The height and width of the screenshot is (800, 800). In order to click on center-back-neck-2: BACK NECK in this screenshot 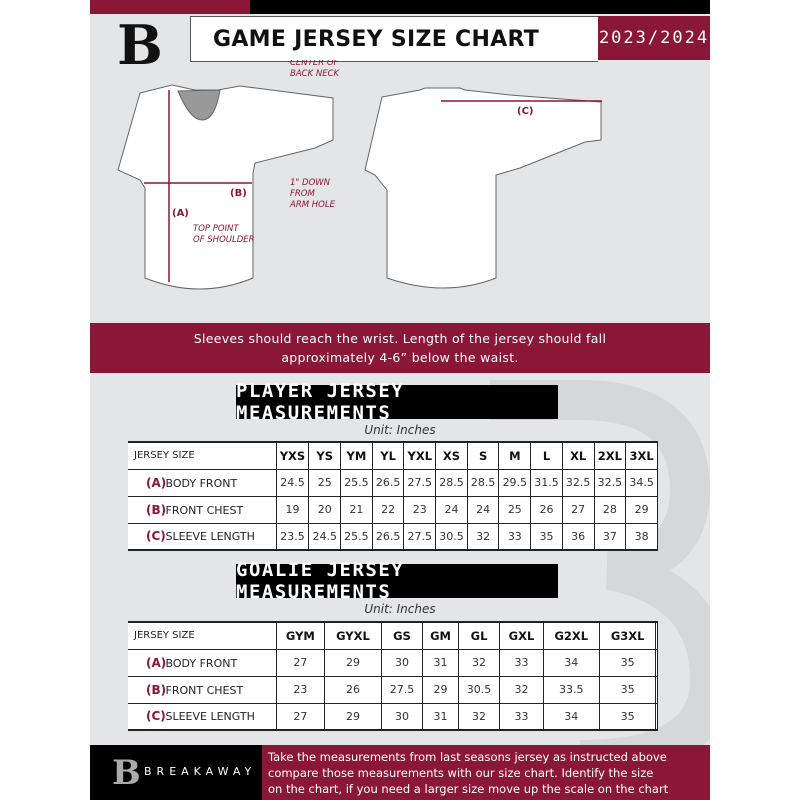, I will do `click(315, 74)`.